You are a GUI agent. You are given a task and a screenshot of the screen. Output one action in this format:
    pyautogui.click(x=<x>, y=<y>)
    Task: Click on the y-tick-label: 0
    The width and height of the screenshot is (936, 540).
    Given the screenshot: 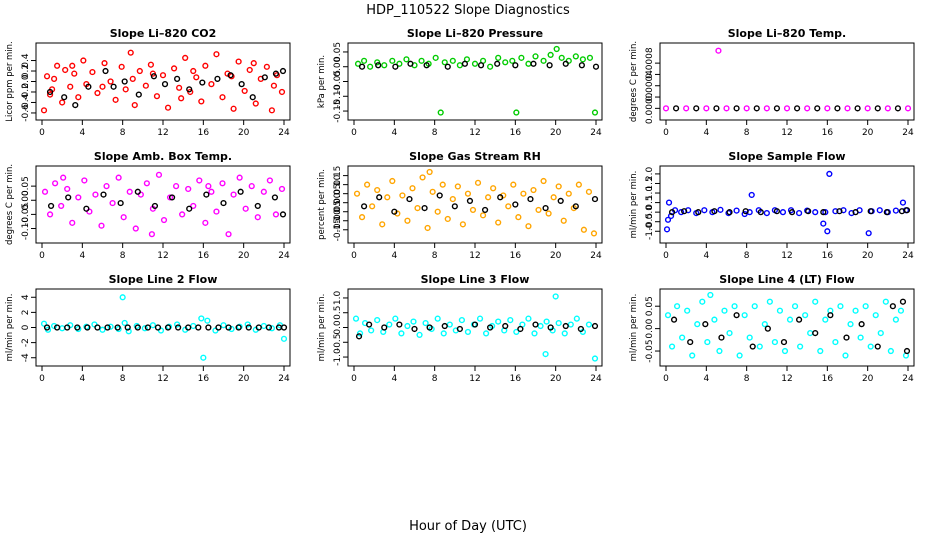 What is the action you would take?
    pyautogui.click(x=26, y=327)
    